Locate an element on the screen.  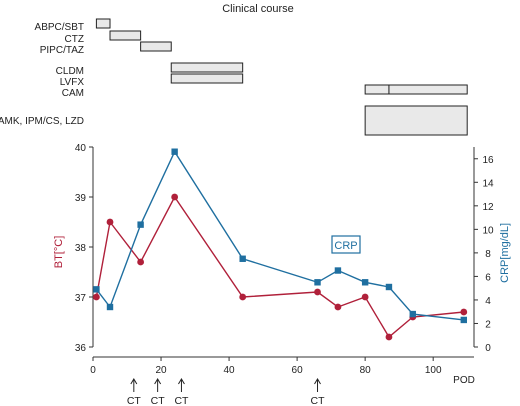
drug-label: AMK, IPM/CS, LZD is located at coordinates (42, 121).